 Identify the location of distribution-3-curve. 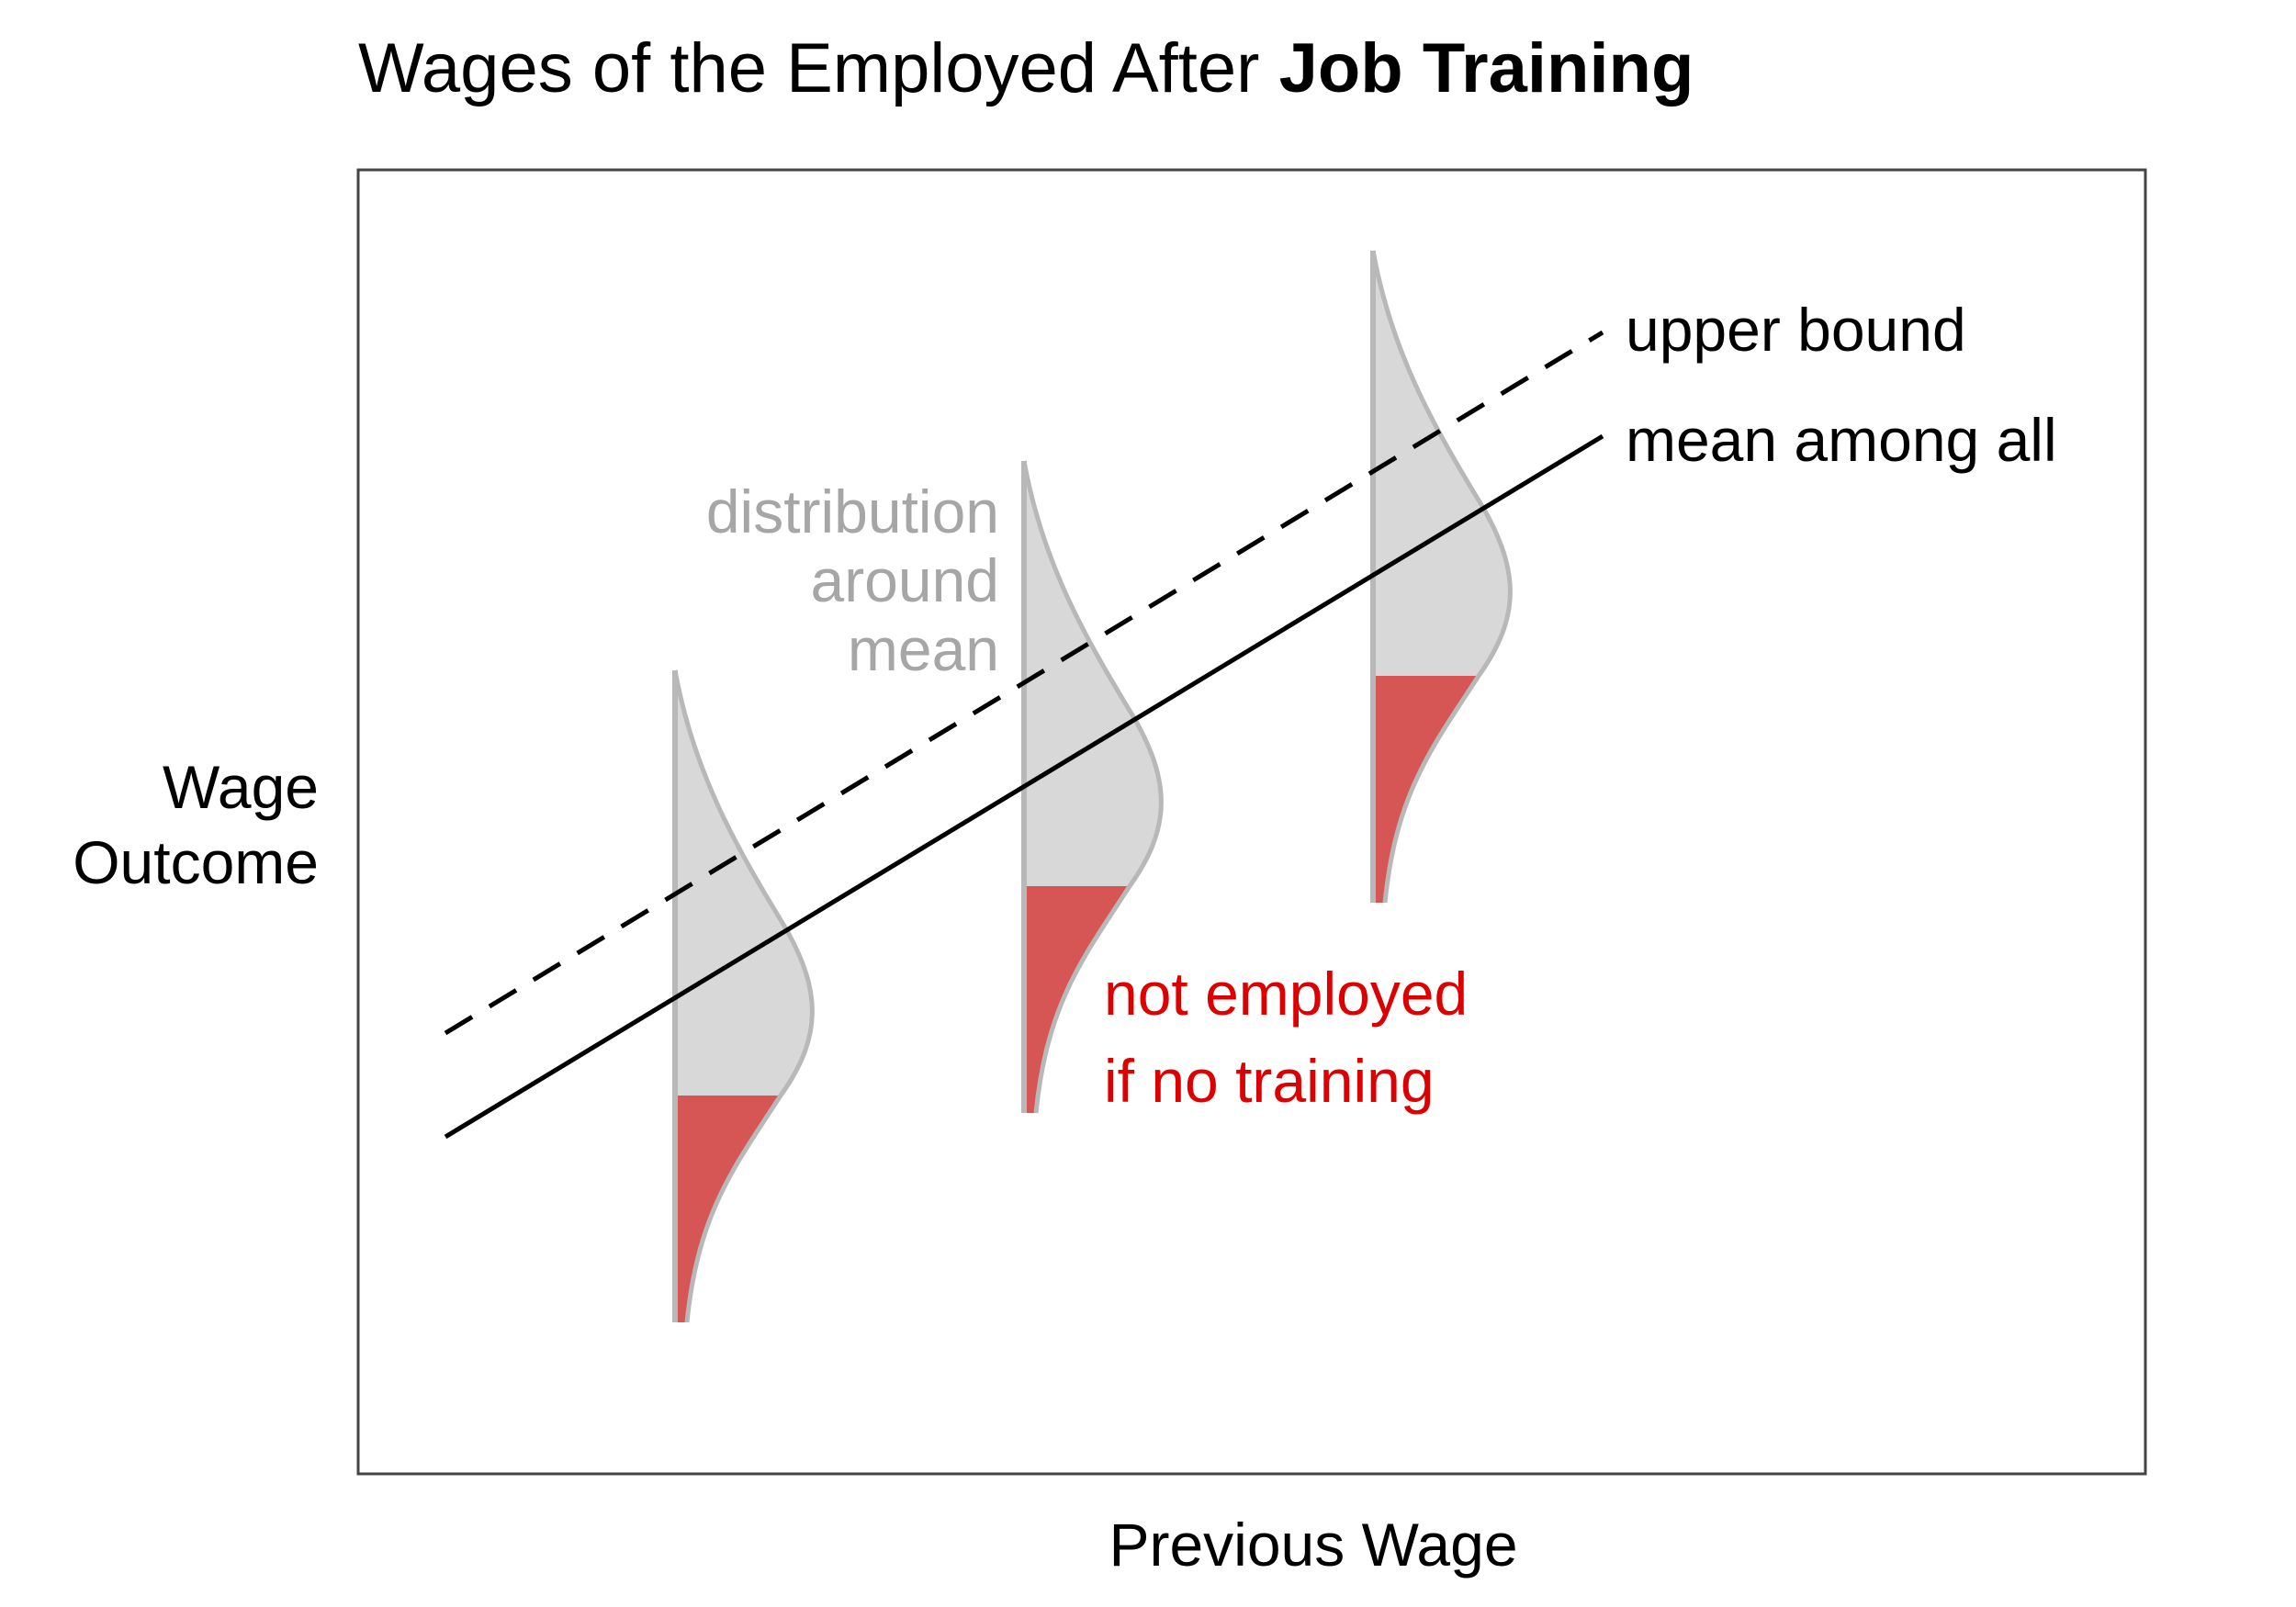
(1441, 577).